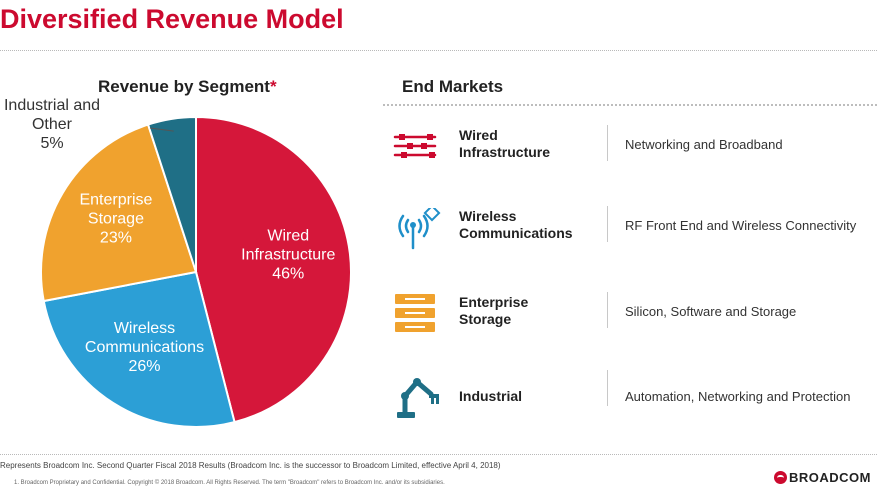 The height and width of the screenshot is (497, 877). I want to click on market-name-line: Storage, so click(485, 319).